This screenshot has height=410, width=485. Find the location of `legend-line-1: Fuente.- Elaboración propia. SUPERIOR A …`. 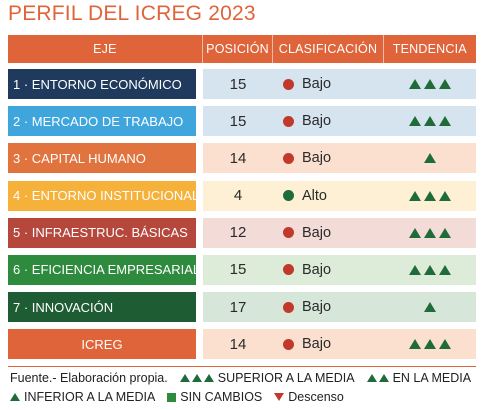

legend-line-1: Fuente.- Elaboración propia. SUPERIOR A … is located at coordinates (246, 378).